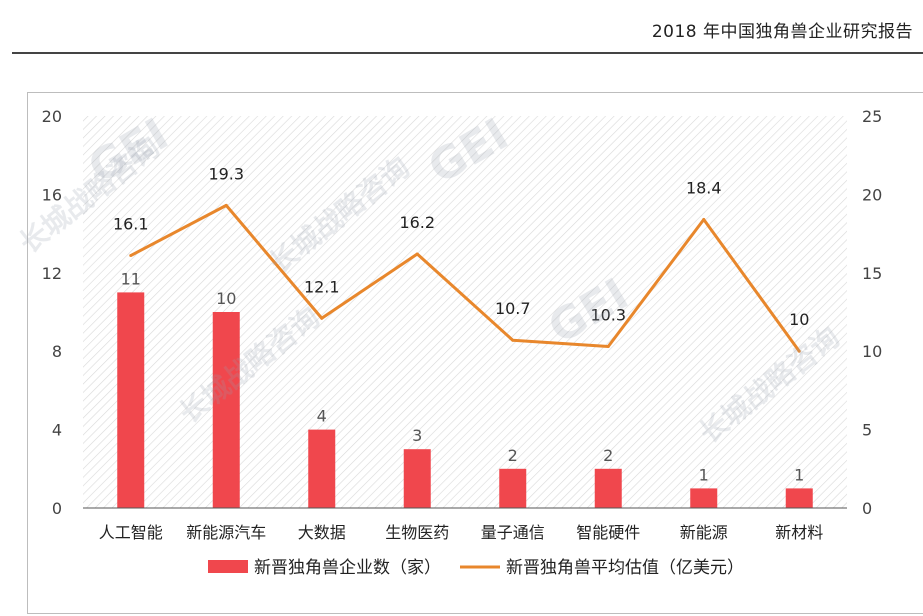  I want to click on bar-value-label: 11, so click(131, 278).